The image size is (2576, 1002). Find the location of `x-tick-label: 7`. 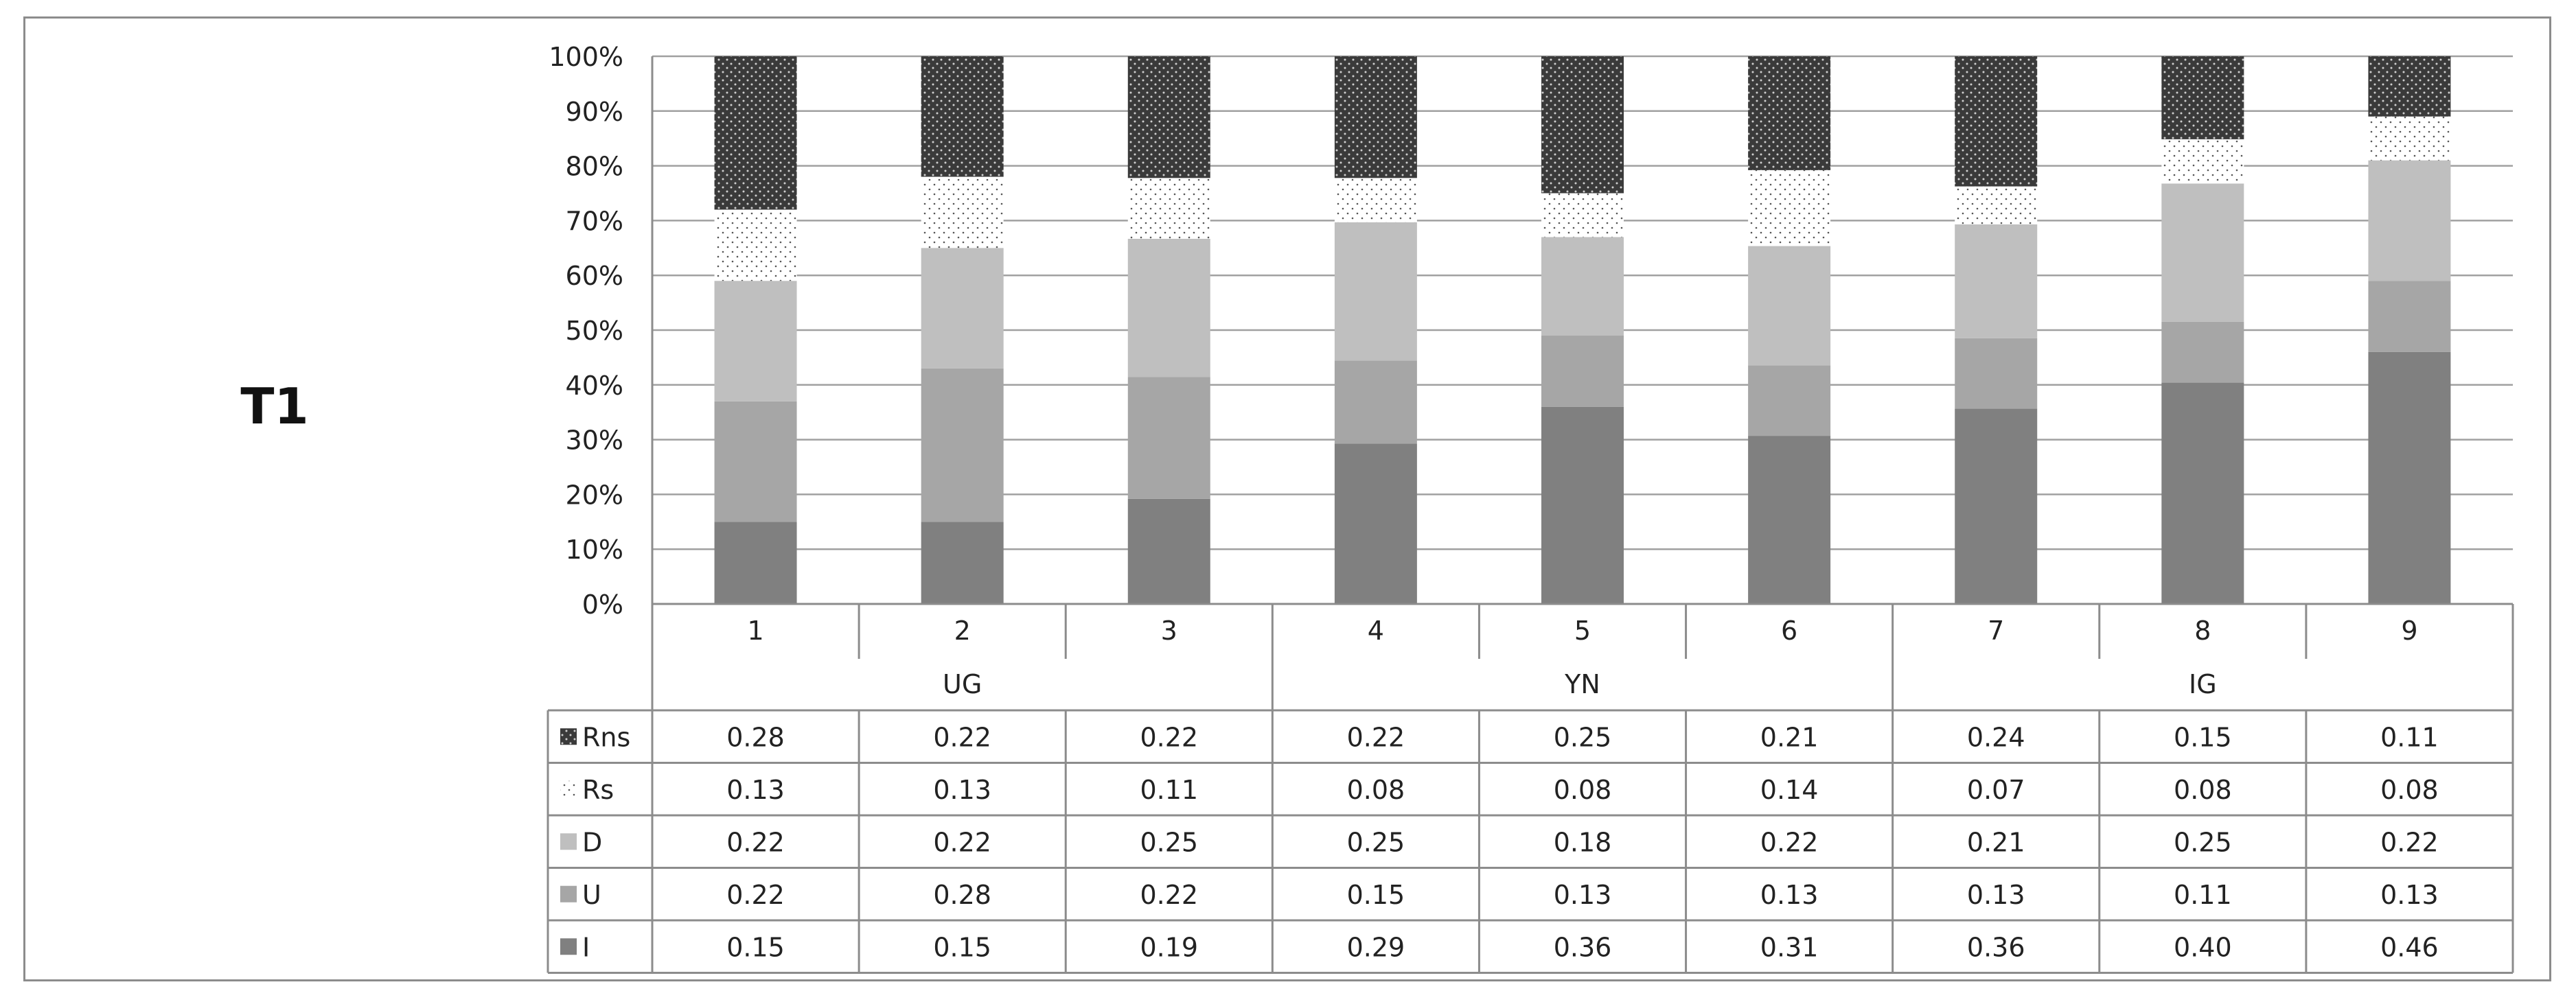

x-tick-label: 7 is located at coordinates (1996, 631).